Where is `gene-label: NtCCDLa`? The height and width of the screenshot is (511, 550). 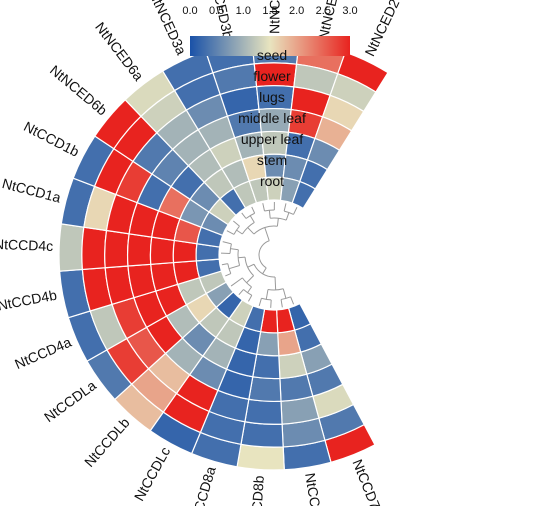 gene-label: NtCCDLa is located at coordinates (70, 401).